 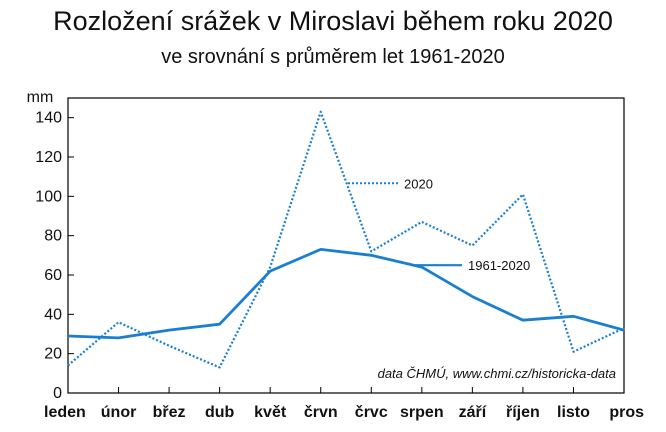 What do you see at coordinates (321, 412) in the screenshot?
I see `x-tick-label: črvn` at bounding box center [321, 412].